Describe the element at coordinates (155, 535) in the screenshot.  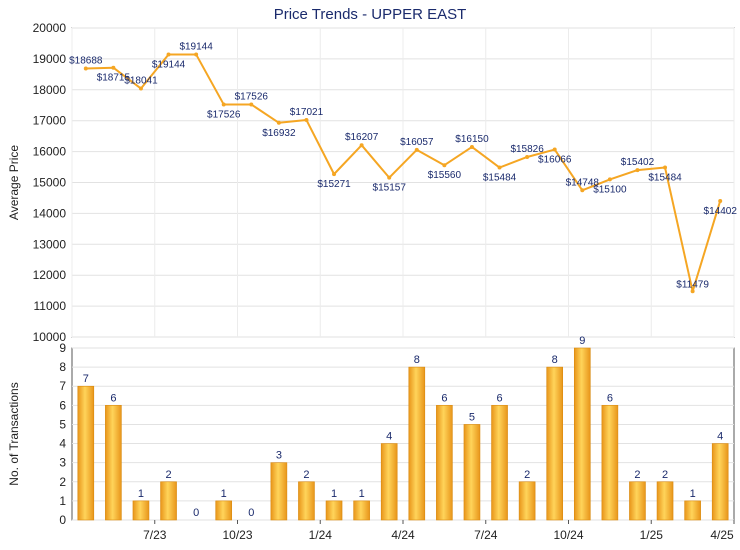
I see `x-tick-label: 7/23` at that location.